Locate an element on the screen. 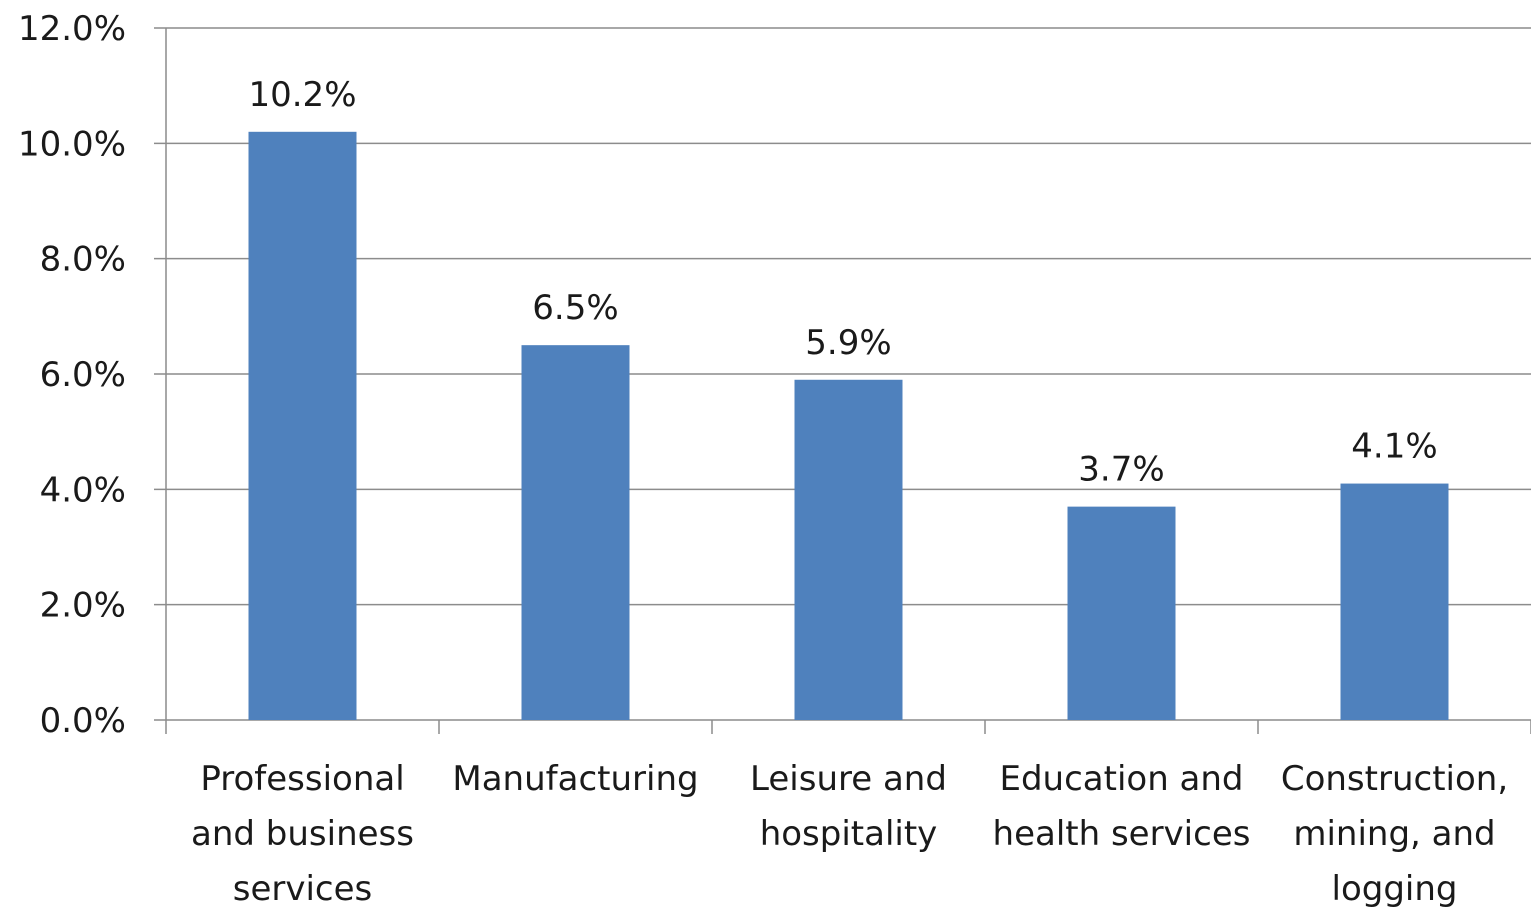 This screenshot has width=1531, height=914. y-tick-label: 10.0% is located at coordinates (72, 144).